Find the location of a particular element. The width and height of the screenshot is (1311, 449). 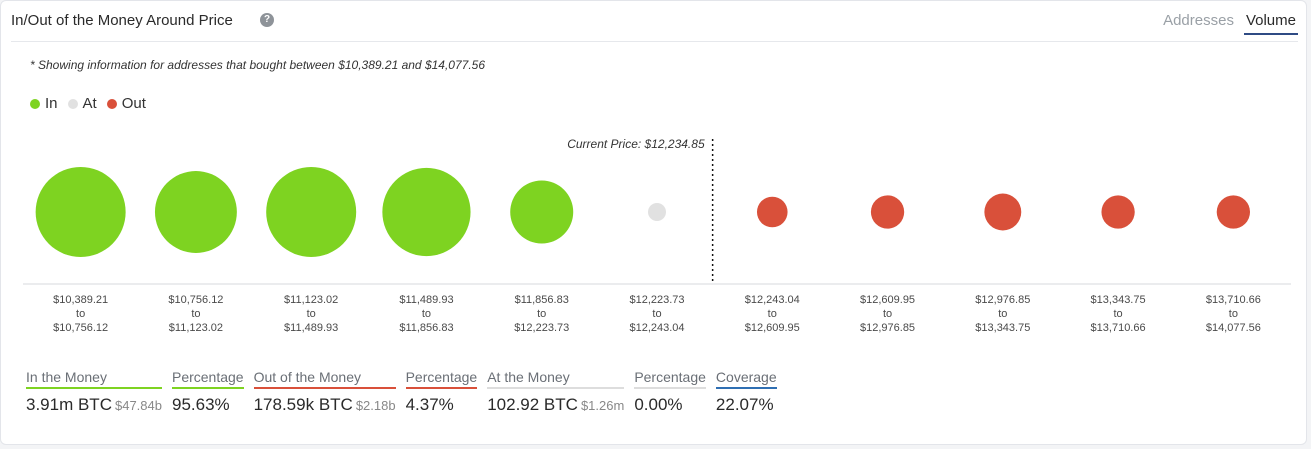

stat-in-percentage: Percentage 95.63% is located at coordinates (207, 392).